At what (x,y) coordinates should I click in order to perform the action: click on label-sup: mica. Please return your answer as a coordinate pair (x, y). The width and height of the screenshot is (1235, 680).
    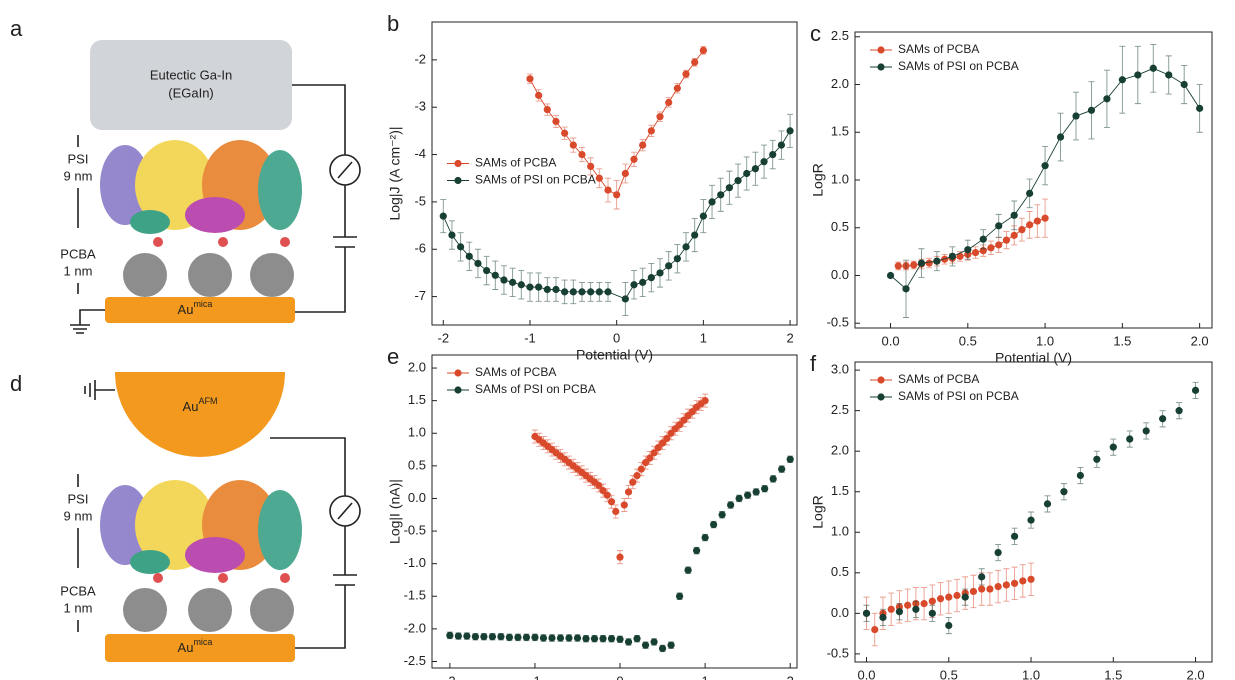
    Looking at the image, I should click on (202, 642).